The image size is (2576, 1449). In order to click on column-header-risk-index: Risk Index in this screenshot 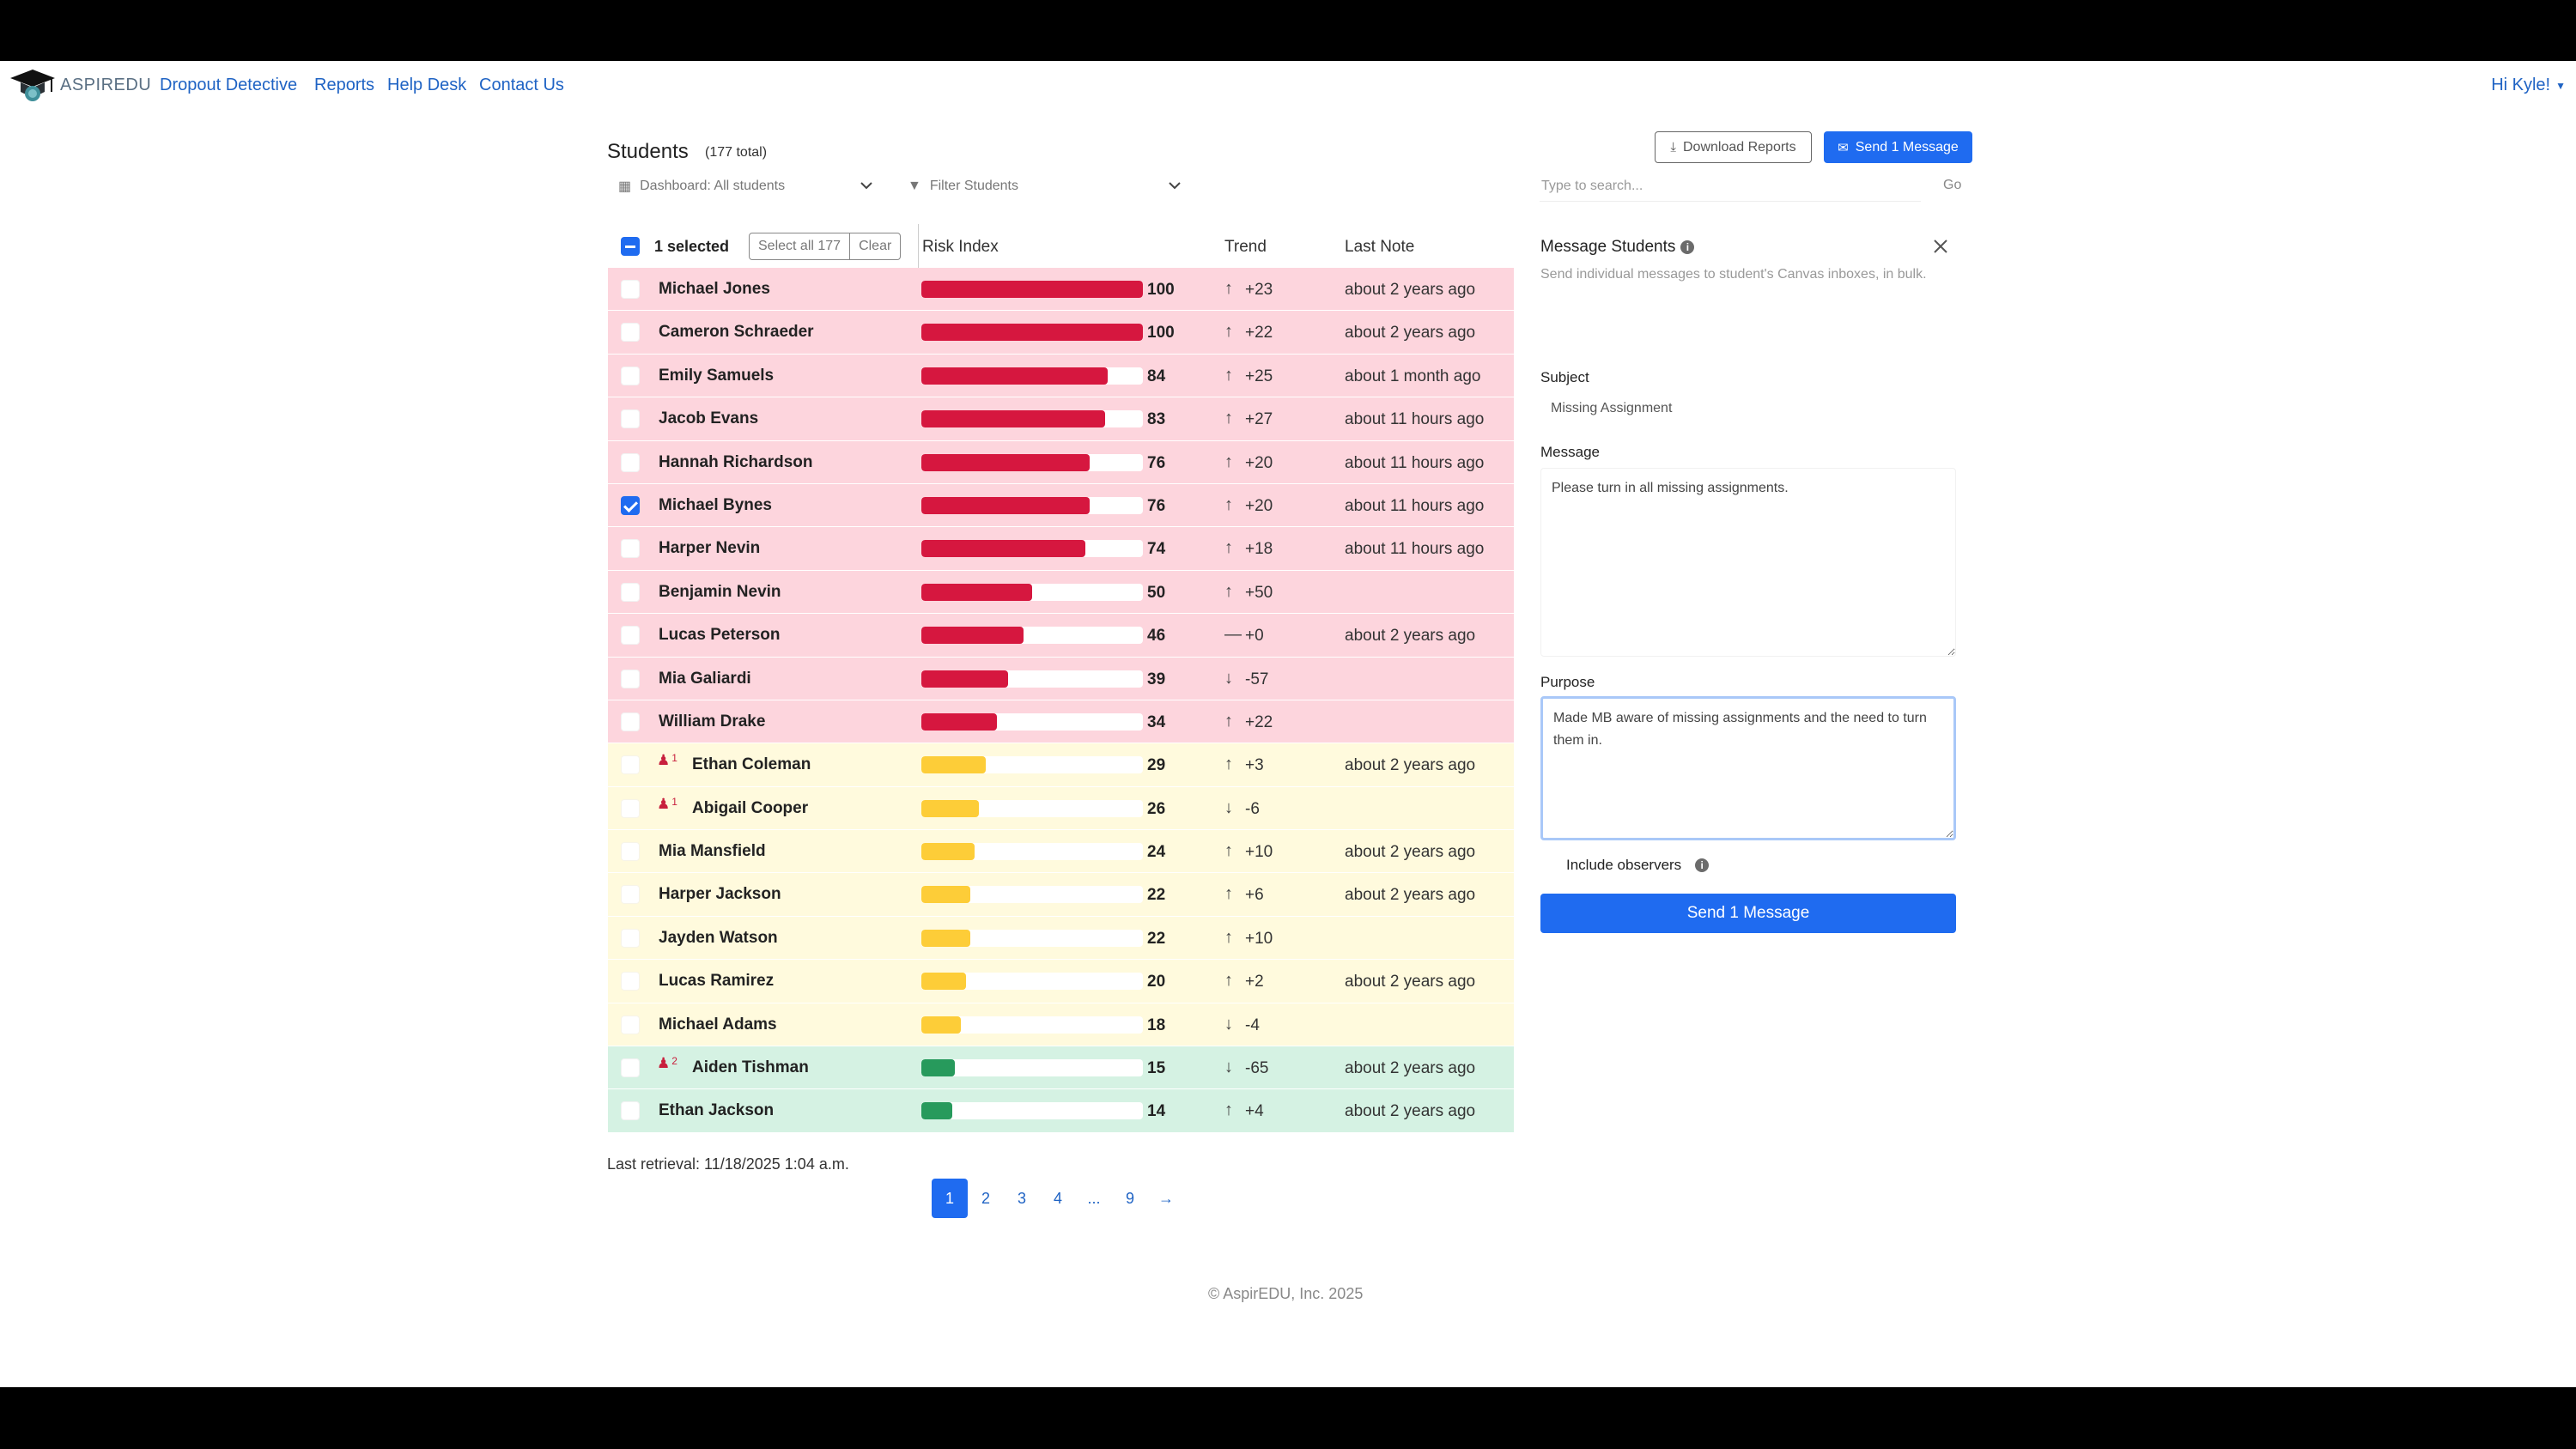, I will do `click(961, 247)`.